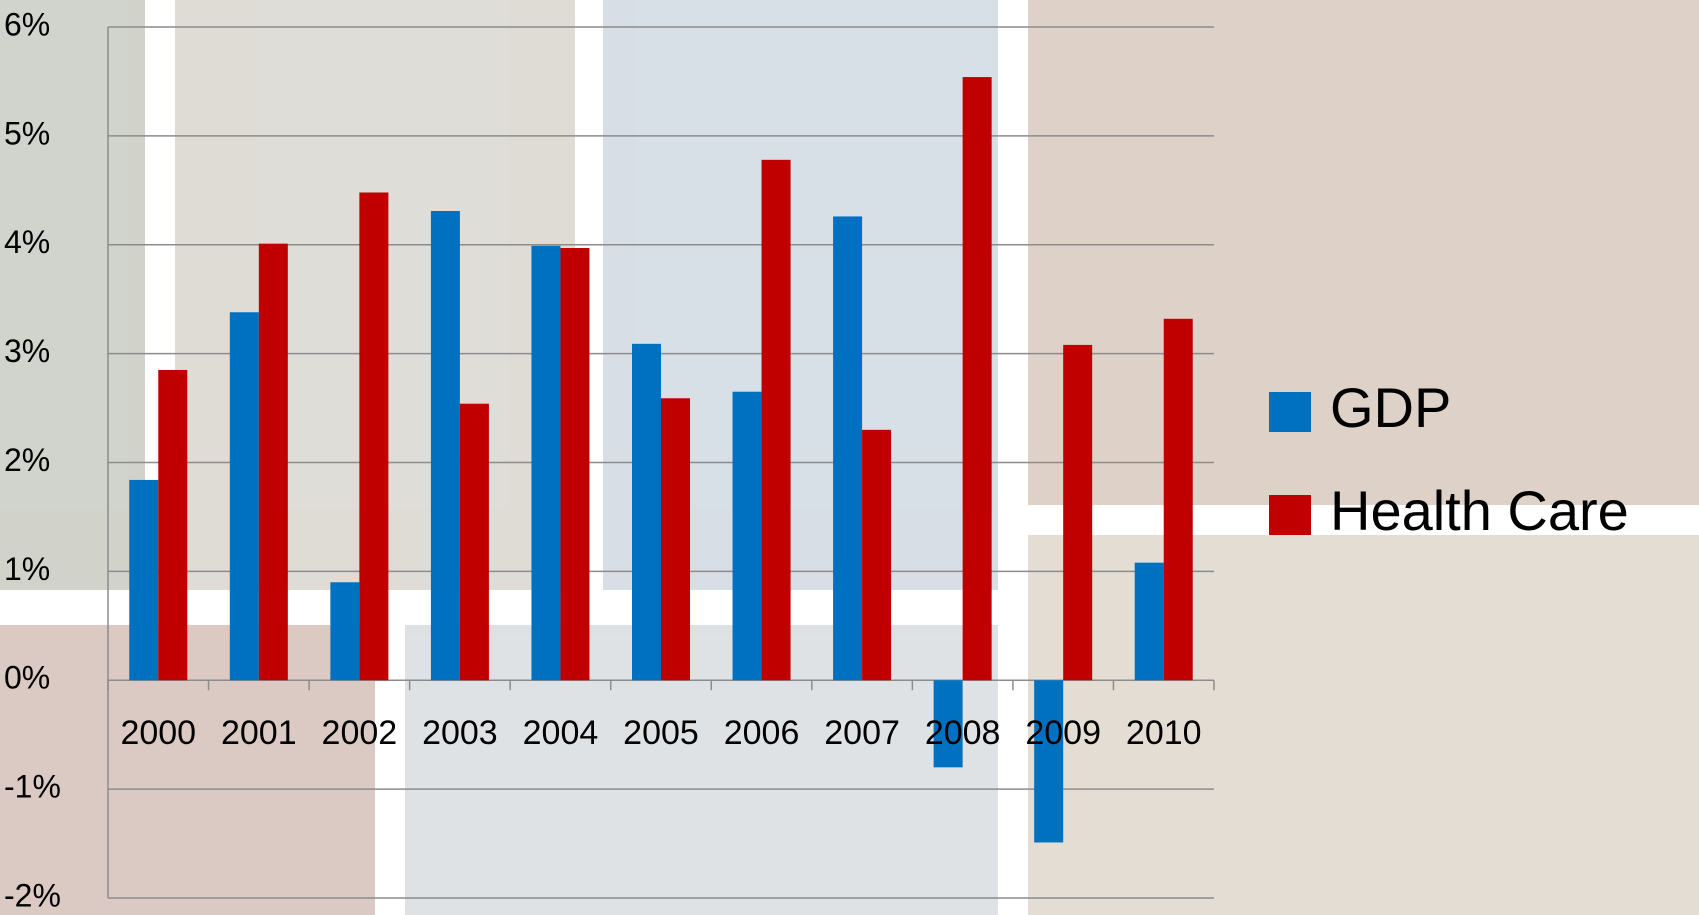  What do you see at coordinates (1479, 510) in the screenshot?
I see `legend-label: Health Care` at bounding box center [1479, 510].